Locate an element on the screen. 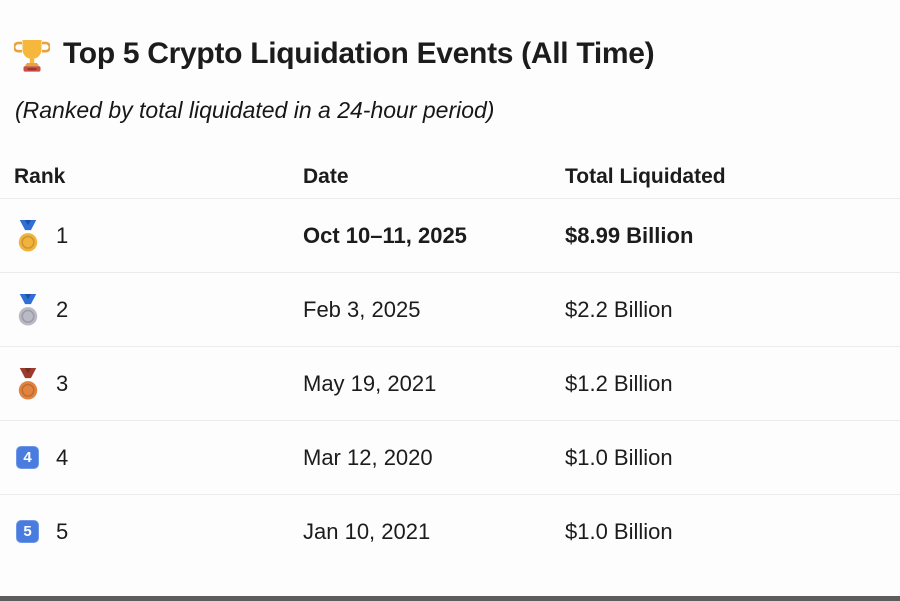 This screenshot has width=900, height=601. trophy-icon is located at coordinates (32, 54).